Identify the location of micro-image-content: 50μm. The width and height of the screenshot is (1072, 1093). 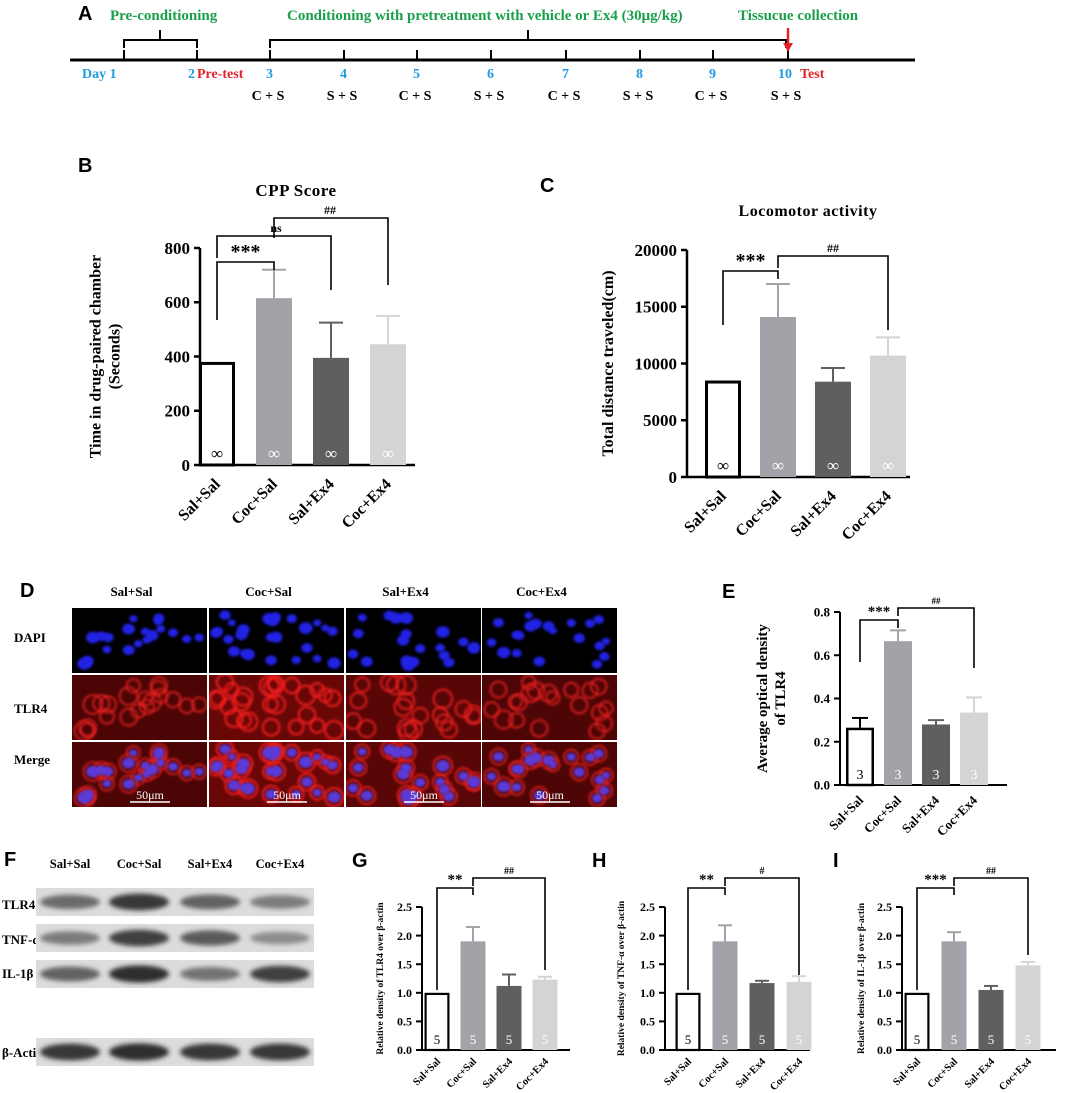
(139, 774).